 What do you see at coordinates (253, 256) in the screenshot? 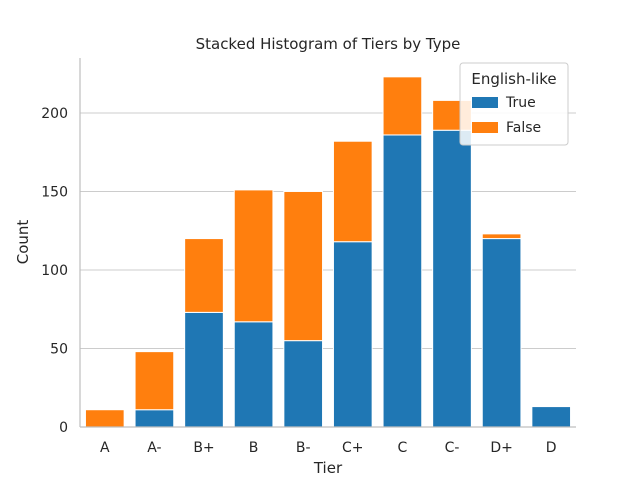
I see `bar-false-B` at bounding box center [253, 256].